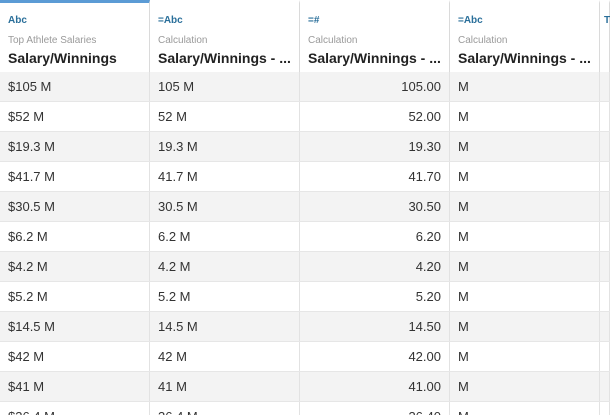 The width and height of the screenshot is (610, 415). What do you see at coordinates (375, 326) in the screenshot?
I see `table-cell: 14.50` at bounding box center [375, 326].